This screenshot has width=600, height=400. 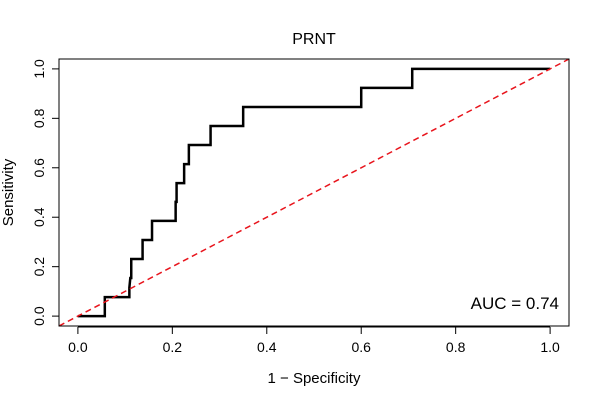 What do you see at coordinates (515, 303) in the screenshot?
I see `auc-annotation: AUC = 0.74` at bounding box center [515, 303].